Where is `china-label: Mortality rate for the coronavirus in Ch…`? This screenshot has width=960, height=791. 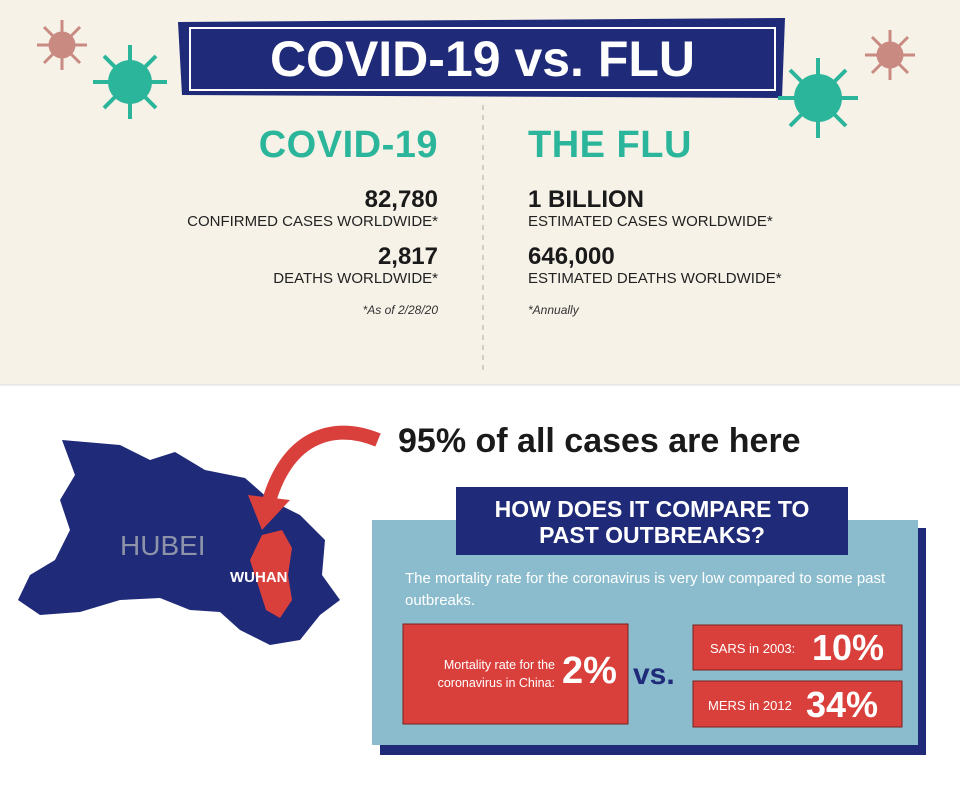 china-label: Mortality rate for the coronavirus in Ch… is located at coordinates (496, 674).